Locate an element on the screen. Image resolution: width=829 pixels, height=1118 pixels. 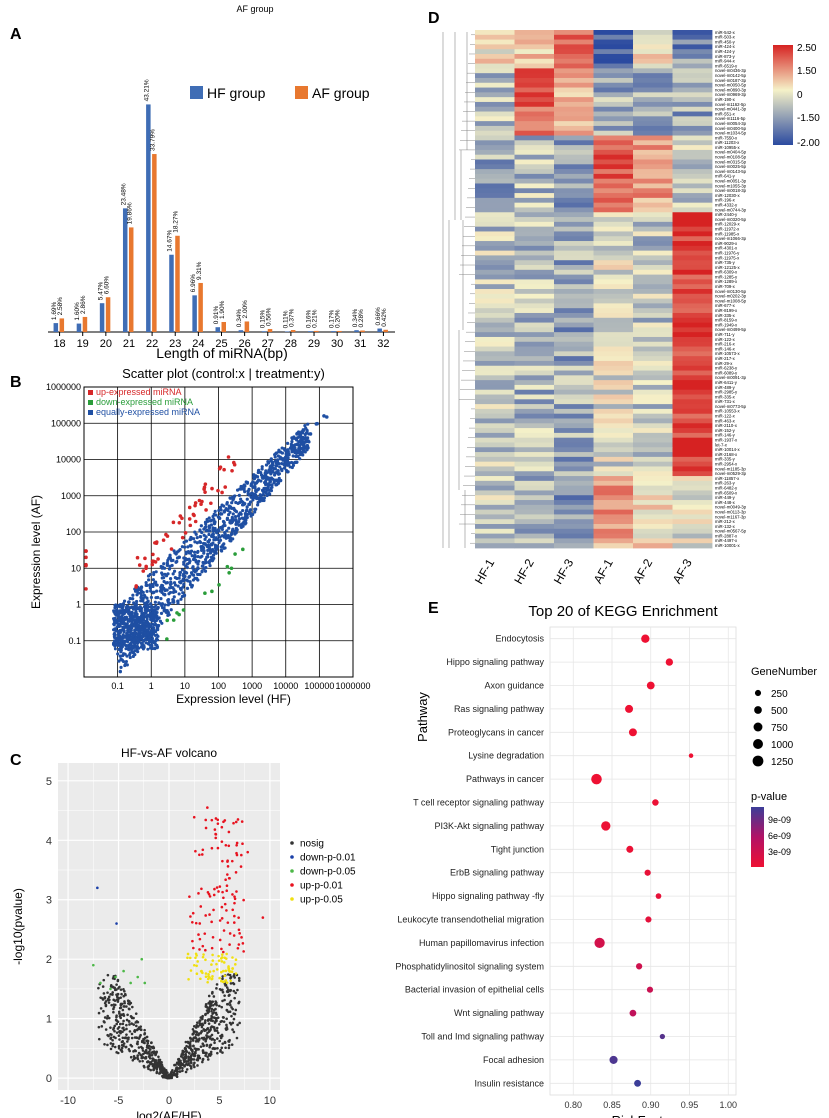
bubble is located at coordinates (647, 872).